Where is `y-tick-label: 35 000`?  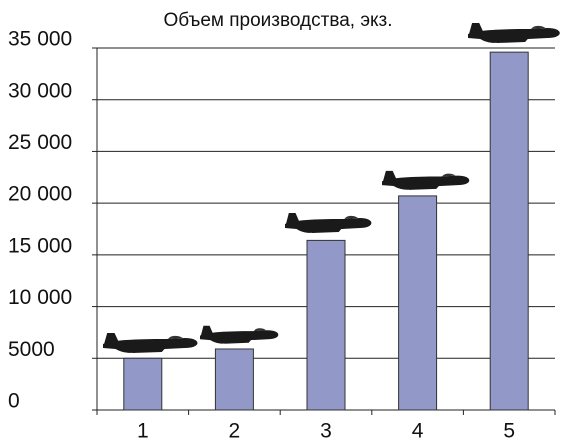 y-tick-label: 35 000 is located at coordinates (40, 39).